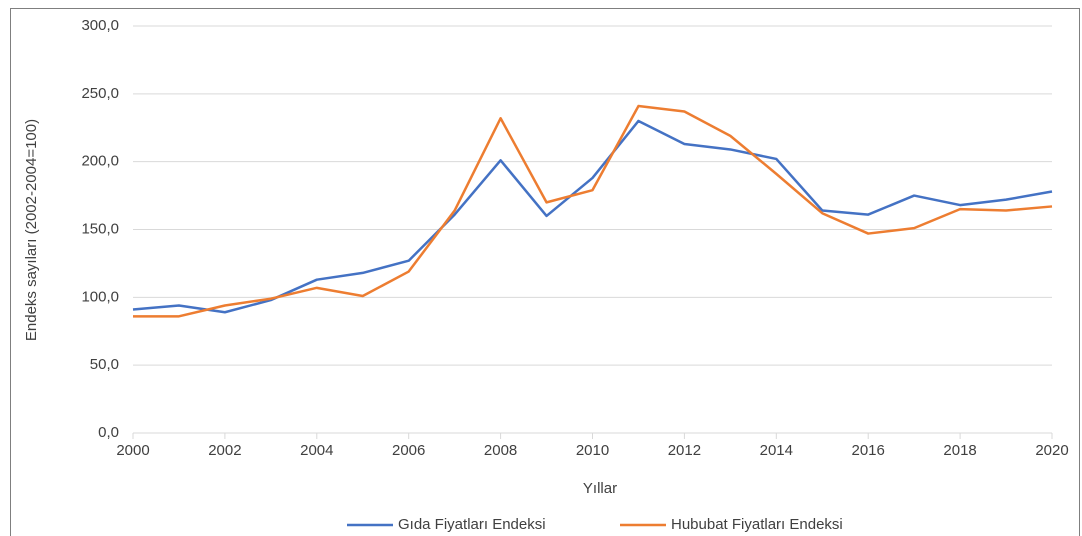 The width and height of the screenshot is (1082, 536). Describe the element at coordinates (100, 296) in the screenshot. I see `y-tick-label: 100,0` at that location.